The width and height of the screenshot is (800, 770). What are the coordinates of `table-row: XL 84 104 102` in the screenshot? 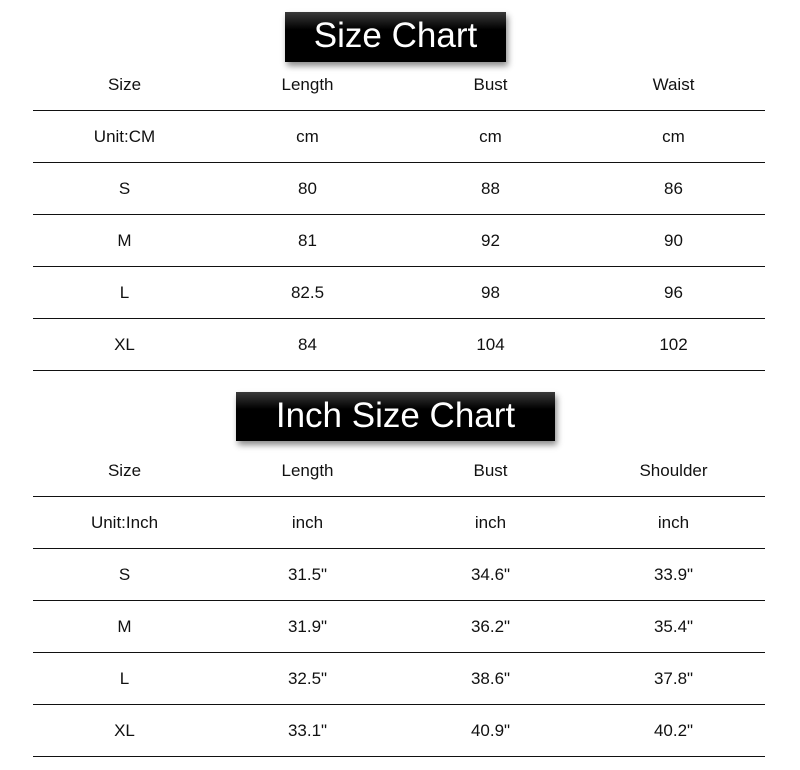 It's located at (399, 344).